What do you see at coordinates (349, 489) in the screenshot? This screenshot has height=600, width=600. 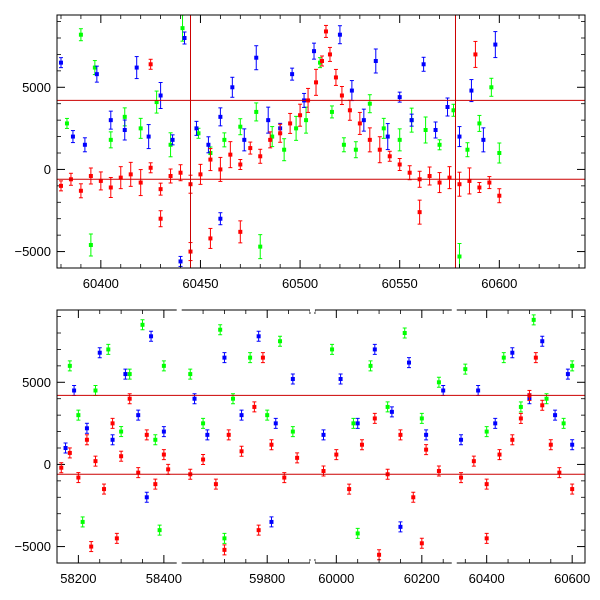 I see `bottom-series-2-30-marker` at bounding box center [349, 489].